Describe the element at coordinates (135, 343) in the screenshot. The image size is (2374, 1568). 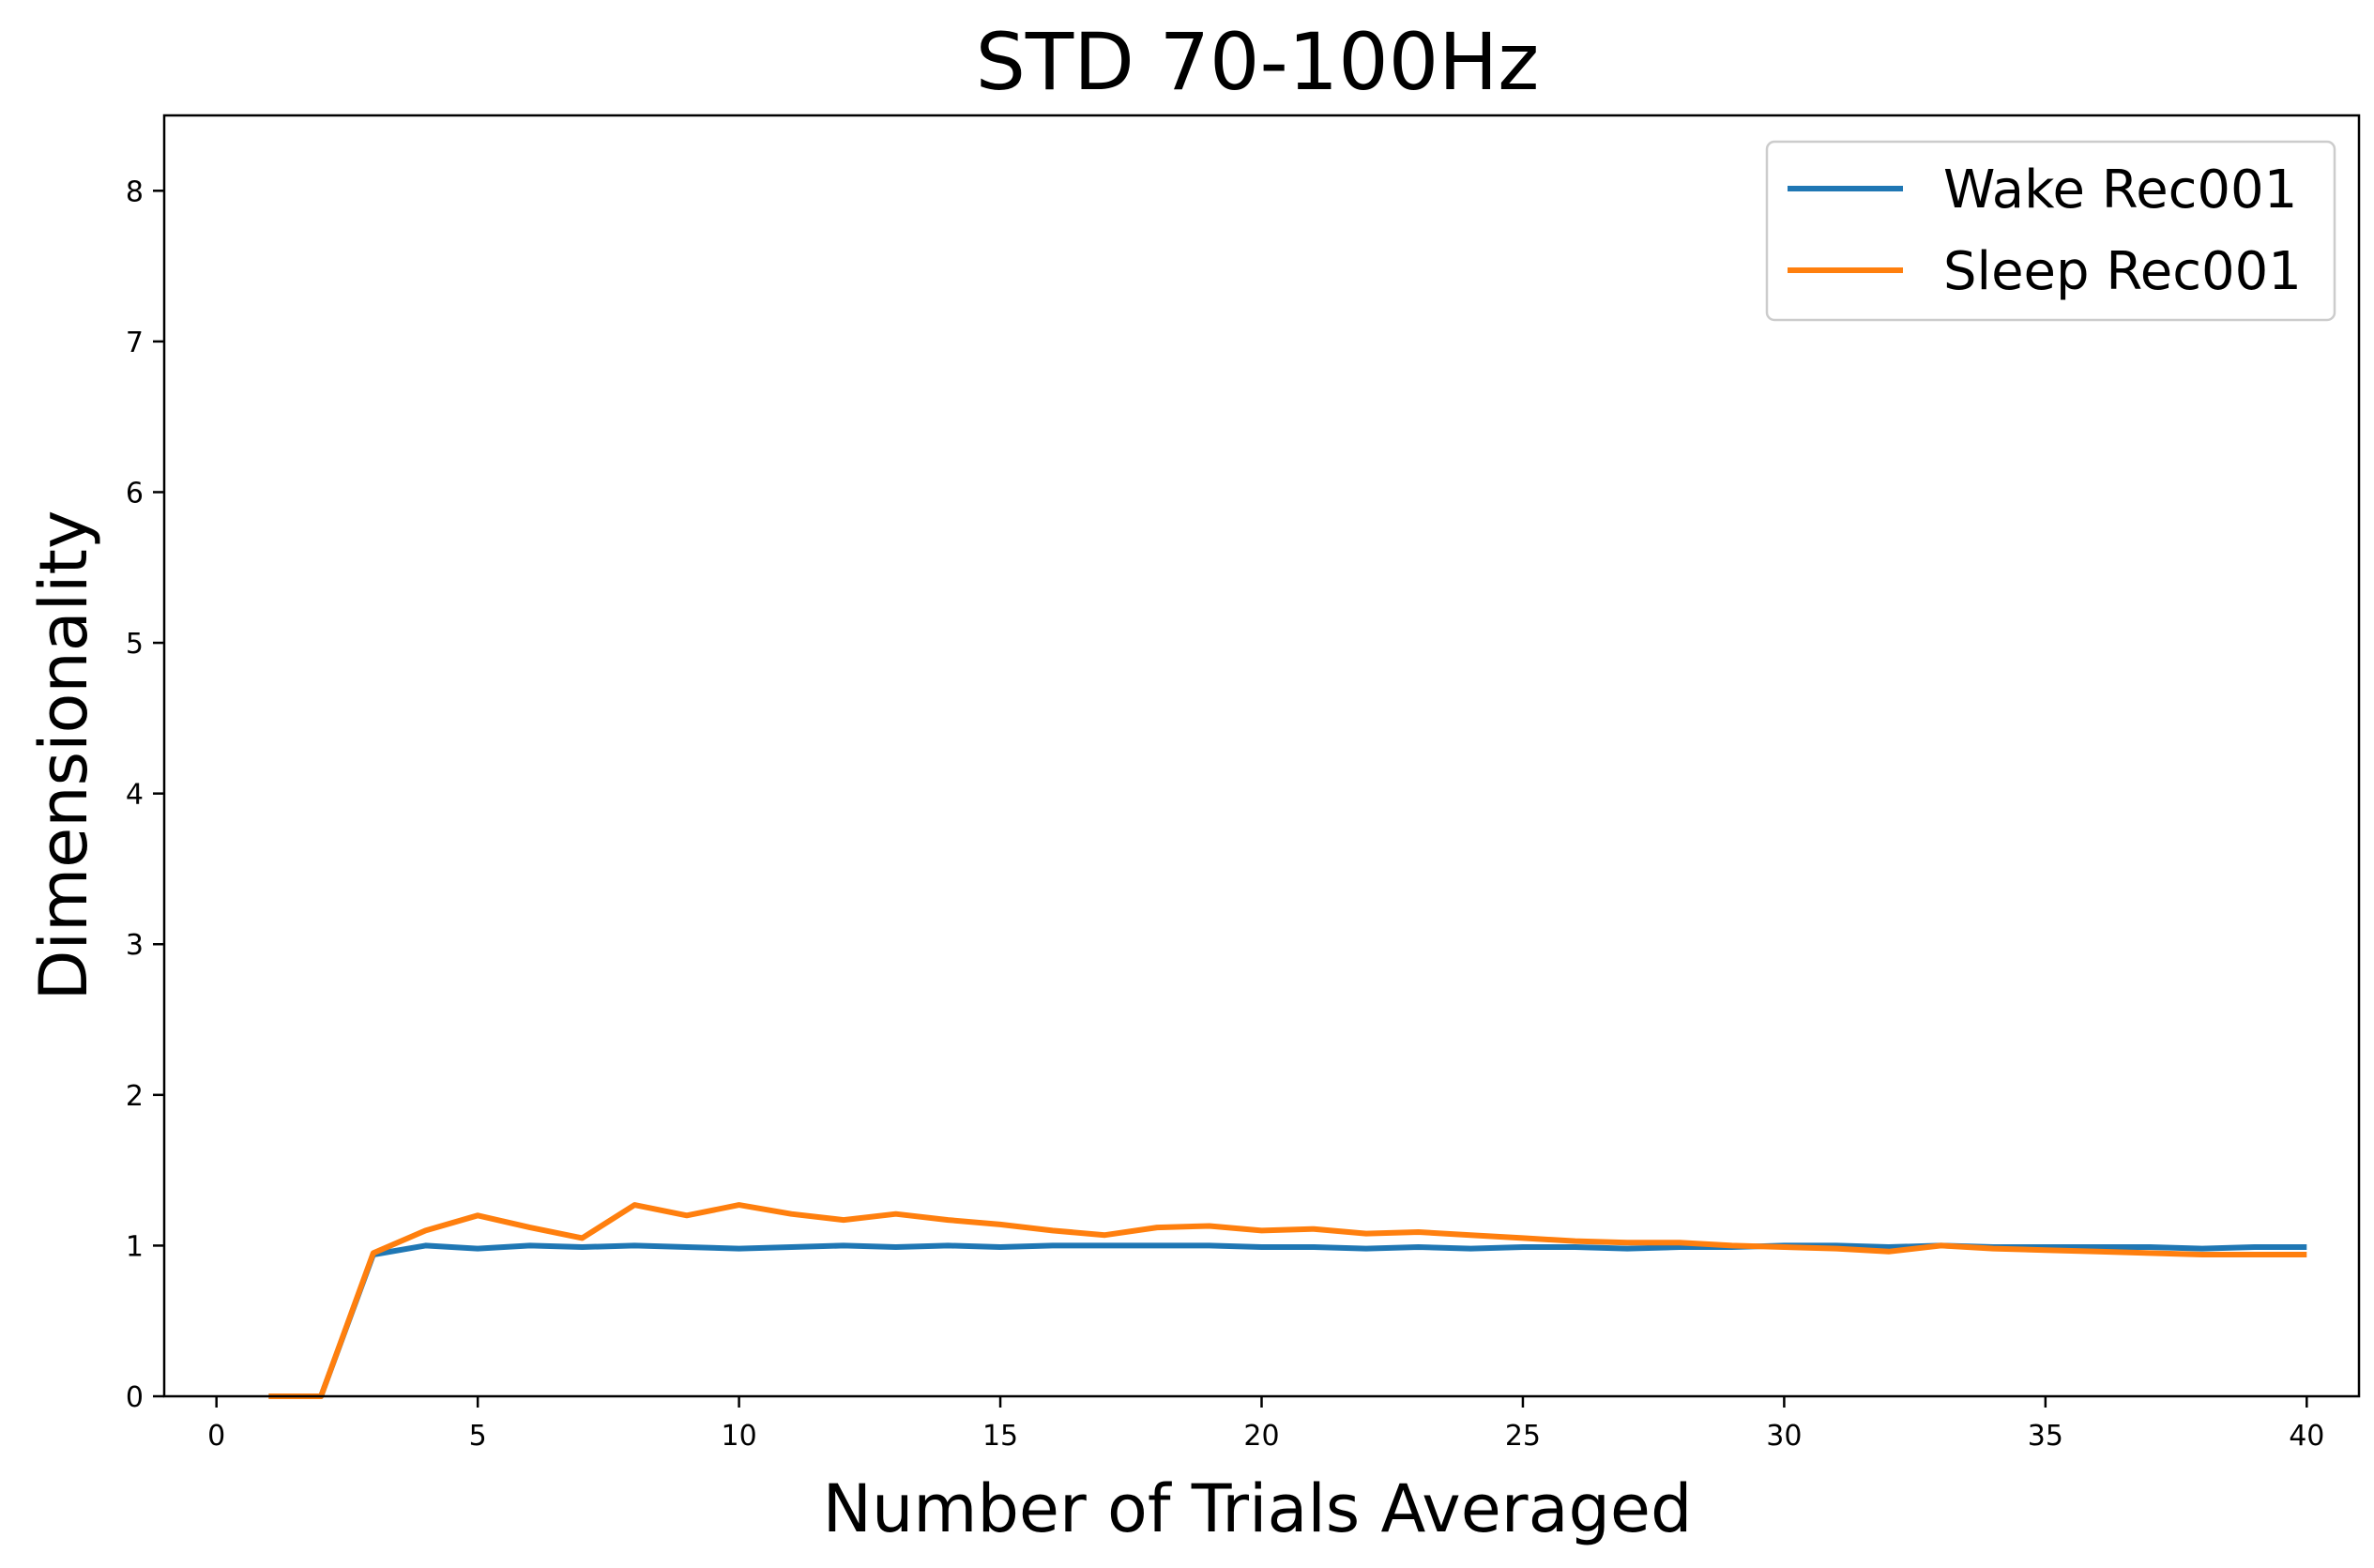
I see `y-tick-label: 7` at that location.